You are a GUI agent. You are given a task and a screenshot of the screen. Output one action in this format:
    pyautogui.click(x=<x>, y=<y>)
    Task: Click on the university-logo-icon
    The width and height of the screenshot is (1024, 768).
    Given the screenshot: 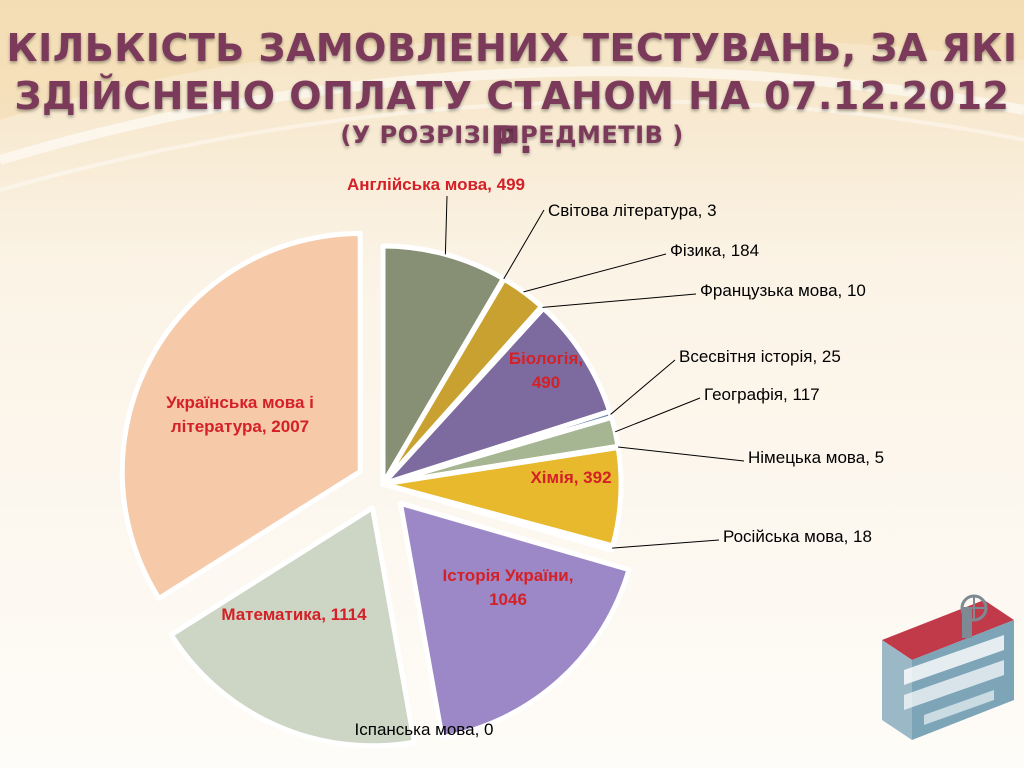 What is the action you would take?
    pyautogui.click(x=948, y=667)
    